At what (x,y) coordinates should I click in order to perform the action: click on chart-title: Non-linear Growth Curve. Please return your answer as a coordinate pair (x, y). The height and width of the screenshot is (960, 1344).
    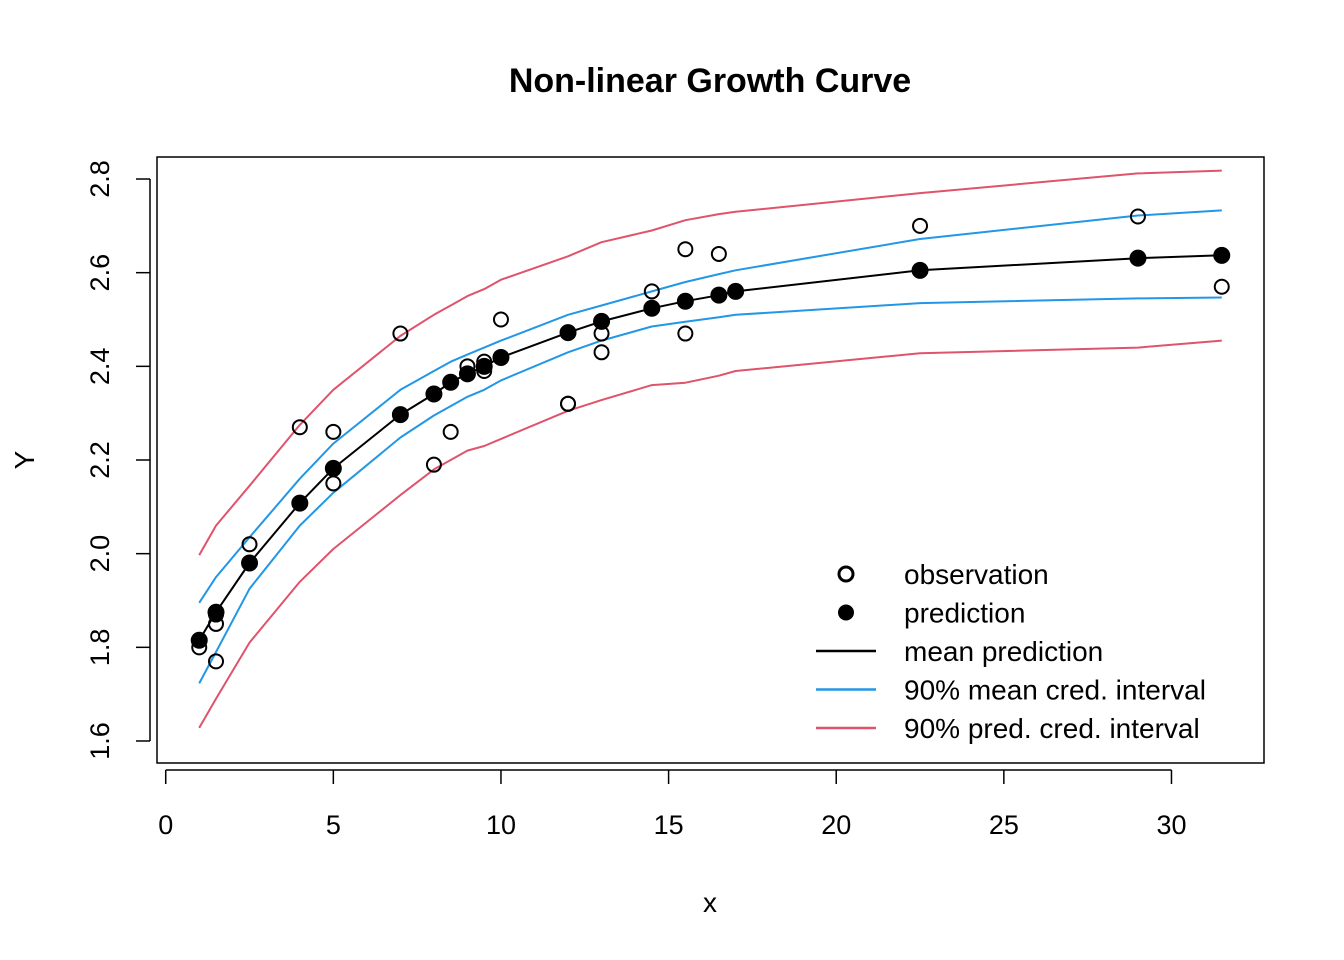
    Looking at the image, I should click on (710, 81).